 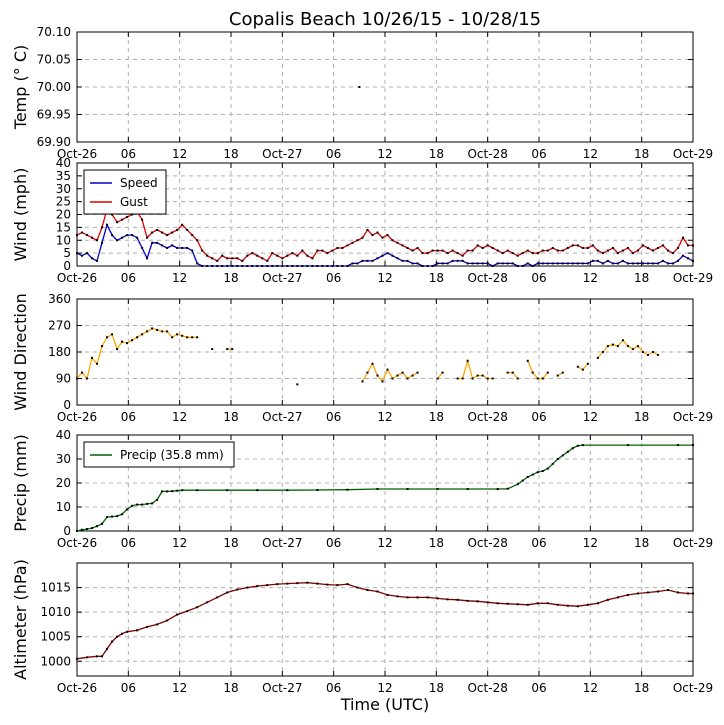 I want to click on y-tick-label: 270, so click(x=59, y=326).